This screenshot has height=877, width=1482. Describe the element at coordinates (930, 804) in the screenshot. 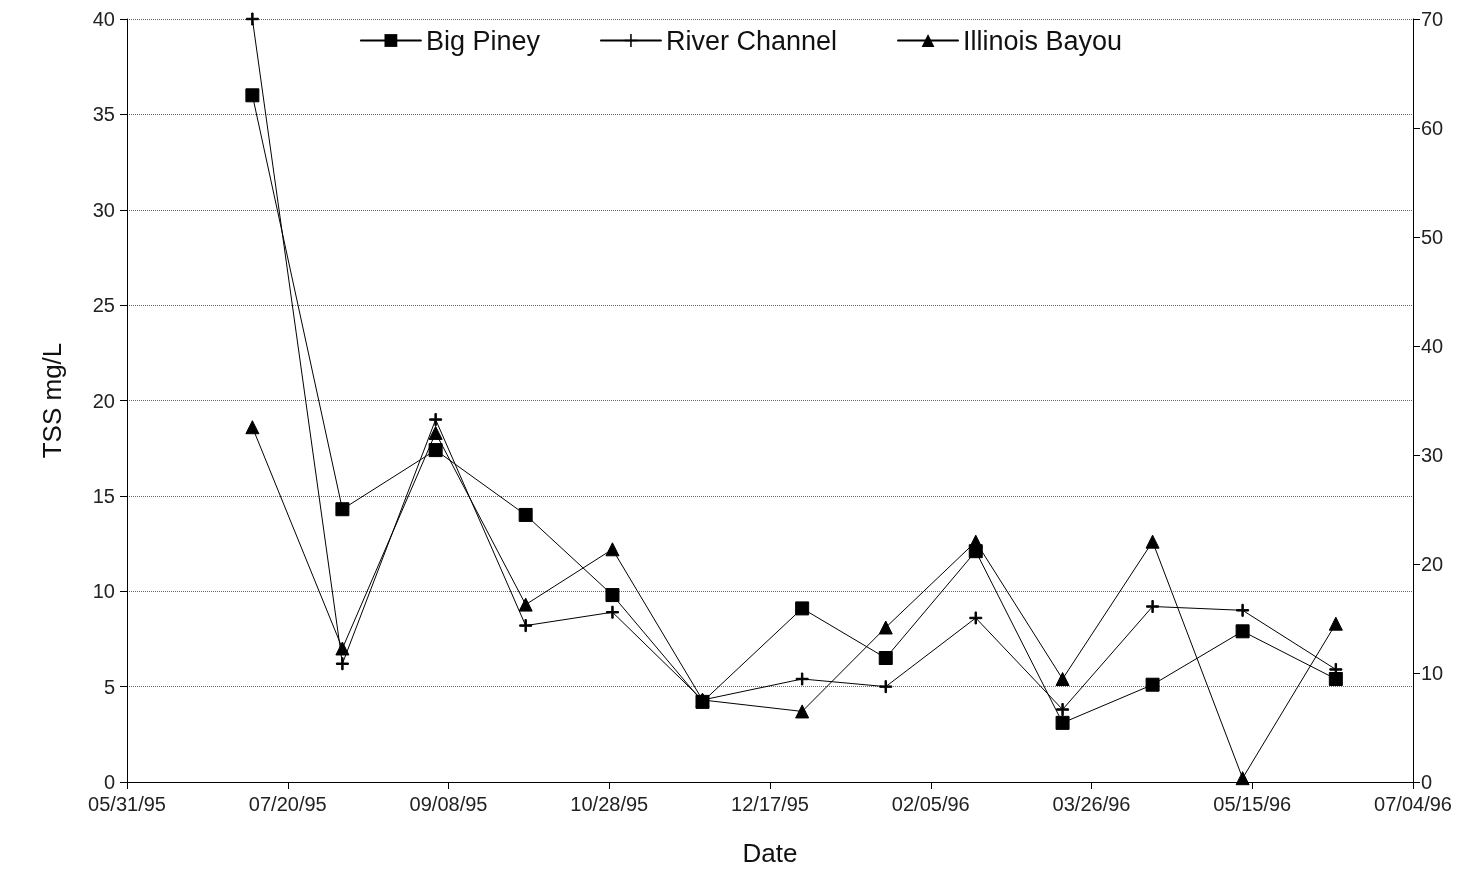

I see `x-tick-label: 02/05/96` at that location.